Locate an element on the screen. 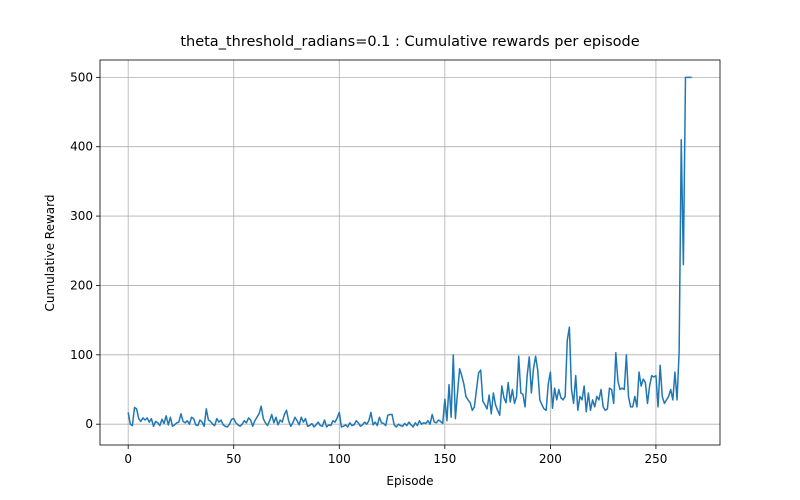 This screenshot has height=500, width=800. y-tick-label: 200 is located at coordinates (81, 285).